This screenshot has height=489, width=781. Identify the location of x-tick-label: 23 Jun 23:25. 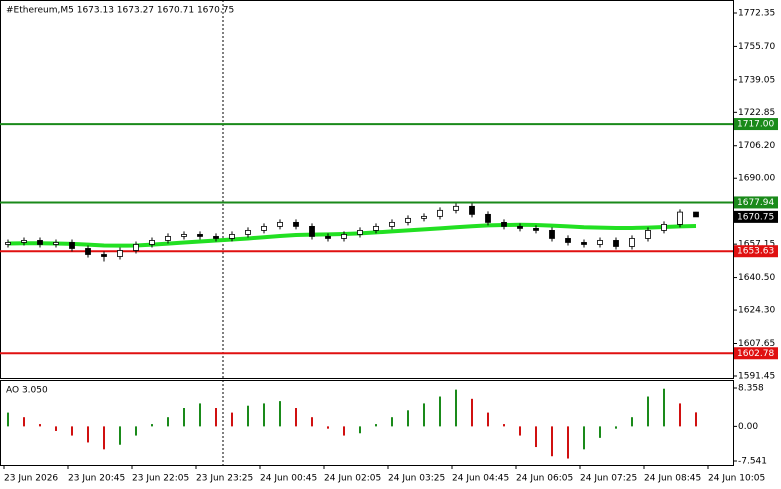
(224, 479).